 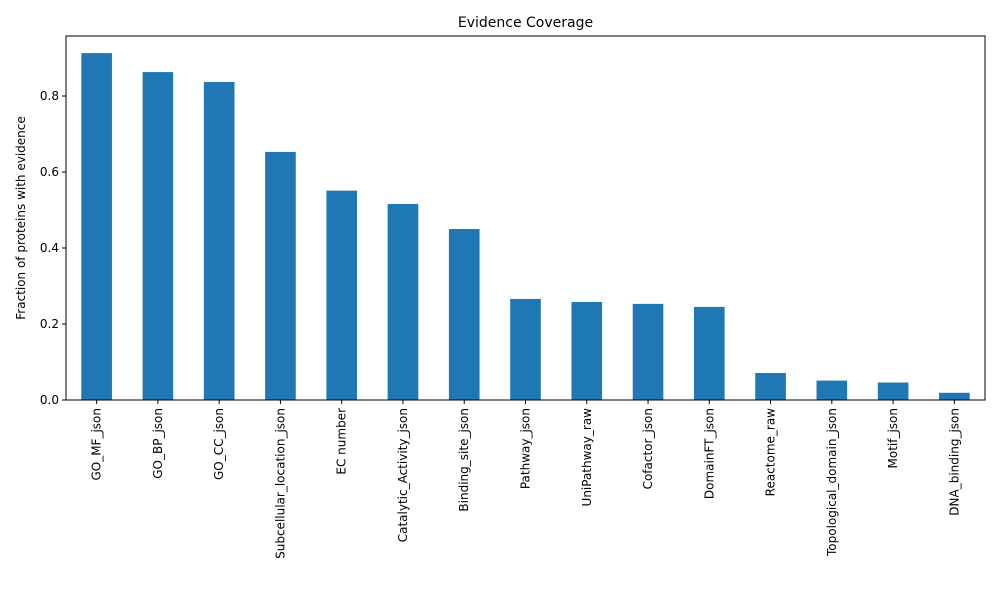 I want to click on bar-unipathway-raw, so click(x=587, y=350).